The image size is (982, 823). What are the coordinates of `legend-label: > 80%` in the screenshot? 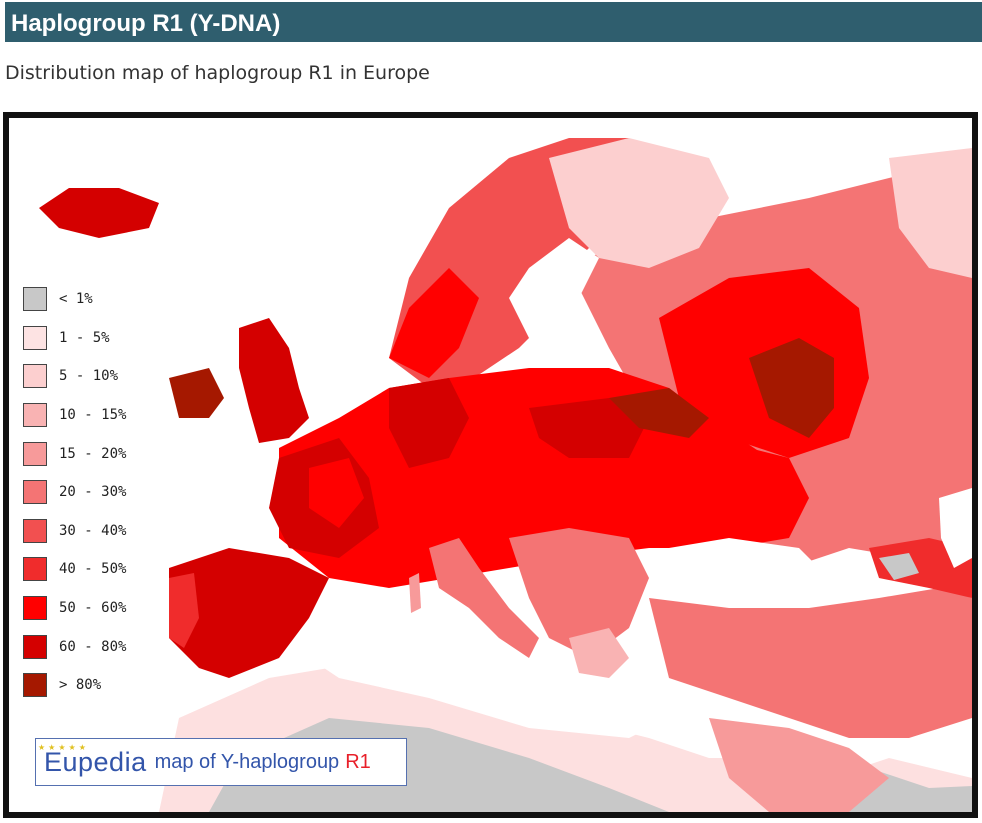 It's located at (80, 685).